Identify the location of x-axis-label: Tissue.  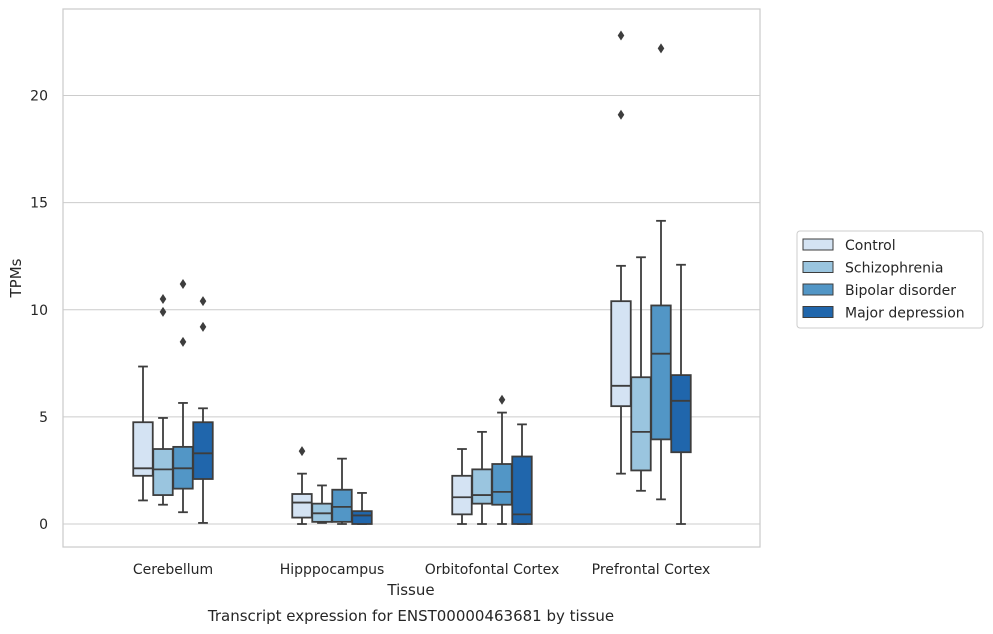
(410, 590).